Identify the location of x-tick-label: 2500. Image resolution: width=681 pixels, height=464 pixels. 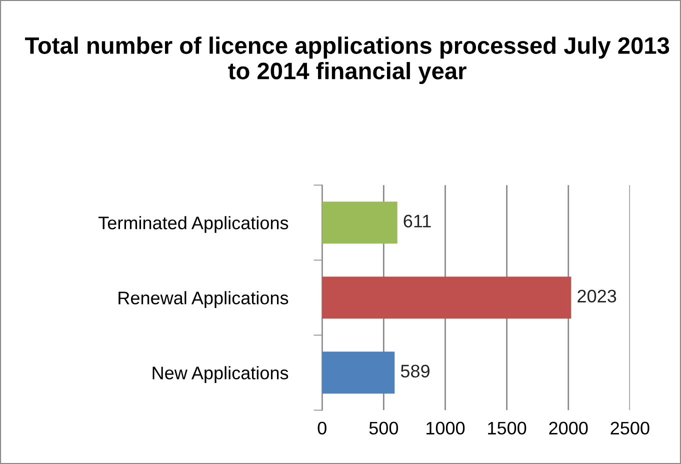
(630, 428).